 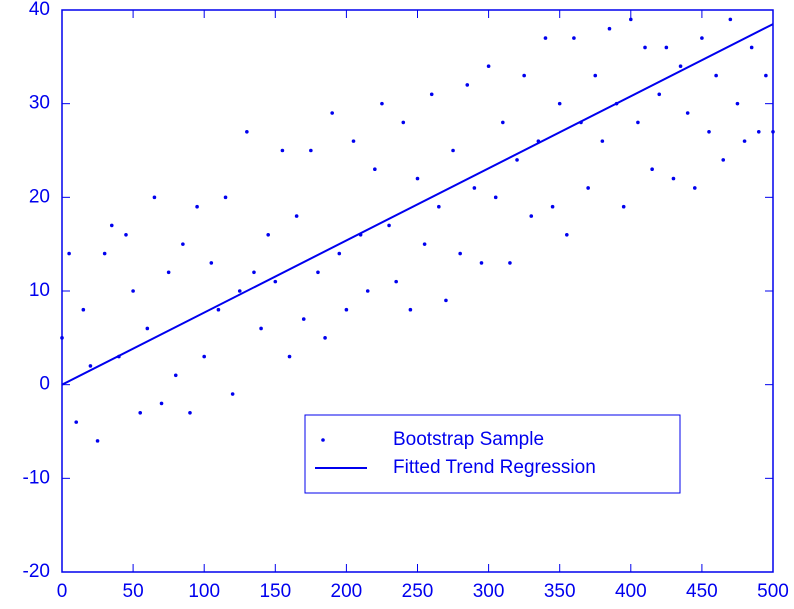 I want to click on legend-label: Fitted Trend Regression, so click(x=494, y=467).